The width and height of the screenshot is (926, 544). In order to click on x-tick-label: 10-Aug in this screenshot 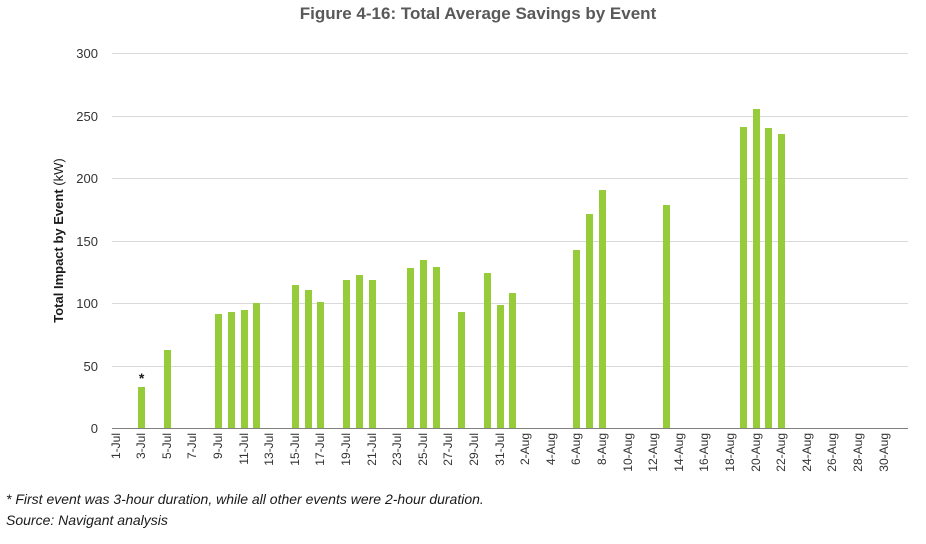, I will do `click(627, 452)`.